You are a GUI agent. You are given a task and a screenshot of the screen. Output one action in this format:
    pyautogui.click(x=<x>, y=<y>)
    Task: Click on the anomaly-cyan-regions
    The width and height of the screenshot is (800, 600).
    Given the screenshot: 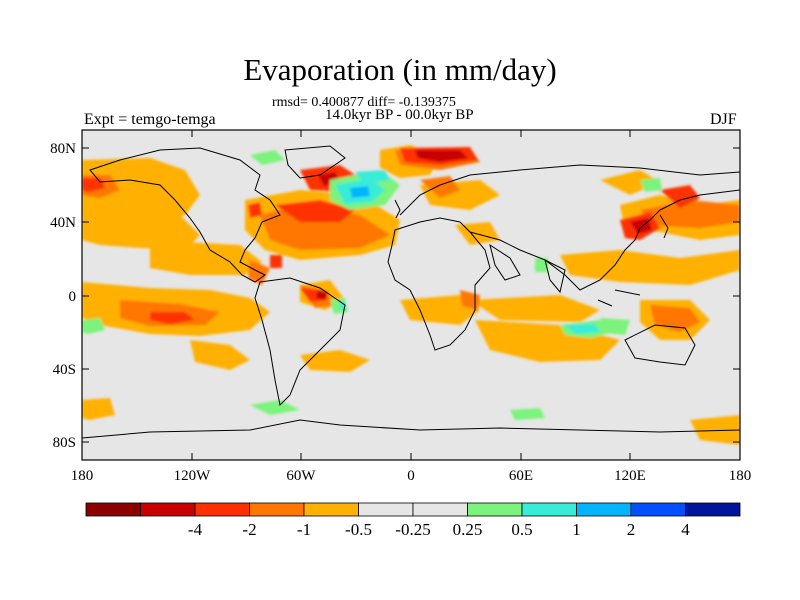 What is the action you would take?
    pyautogui.click(x=467, y=252)
    